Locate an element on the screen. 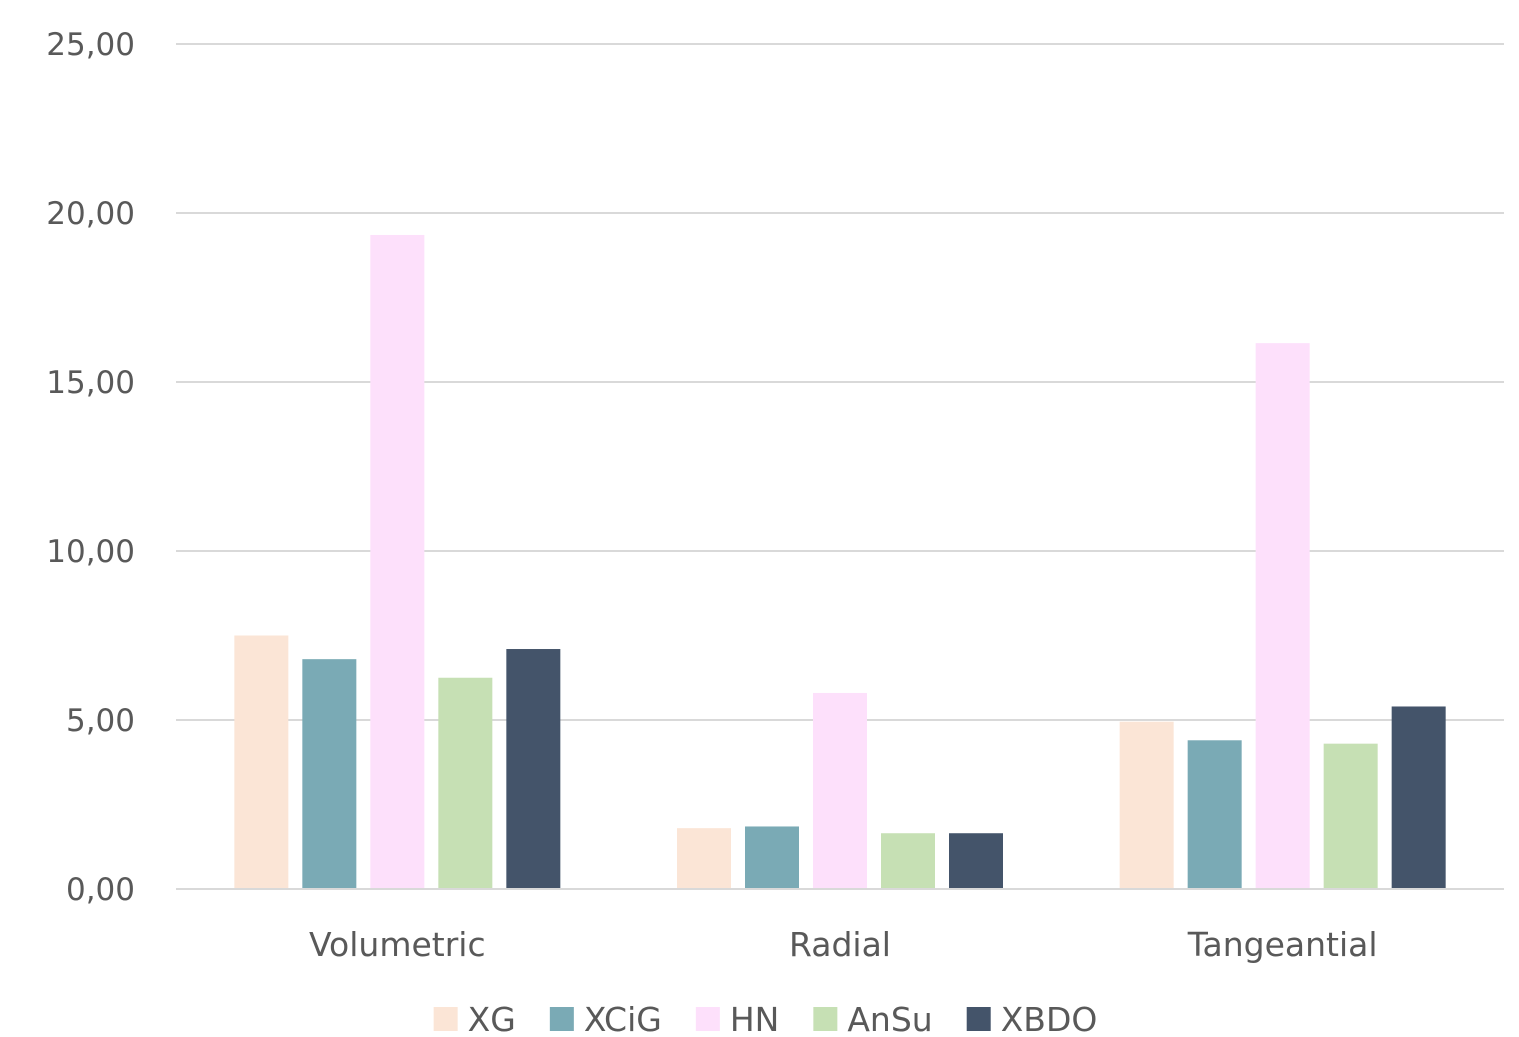 Image resolution: width=1519 pixels, height=1037 pixels. legend-swatch-hn is located at coordinates (707, 1019).